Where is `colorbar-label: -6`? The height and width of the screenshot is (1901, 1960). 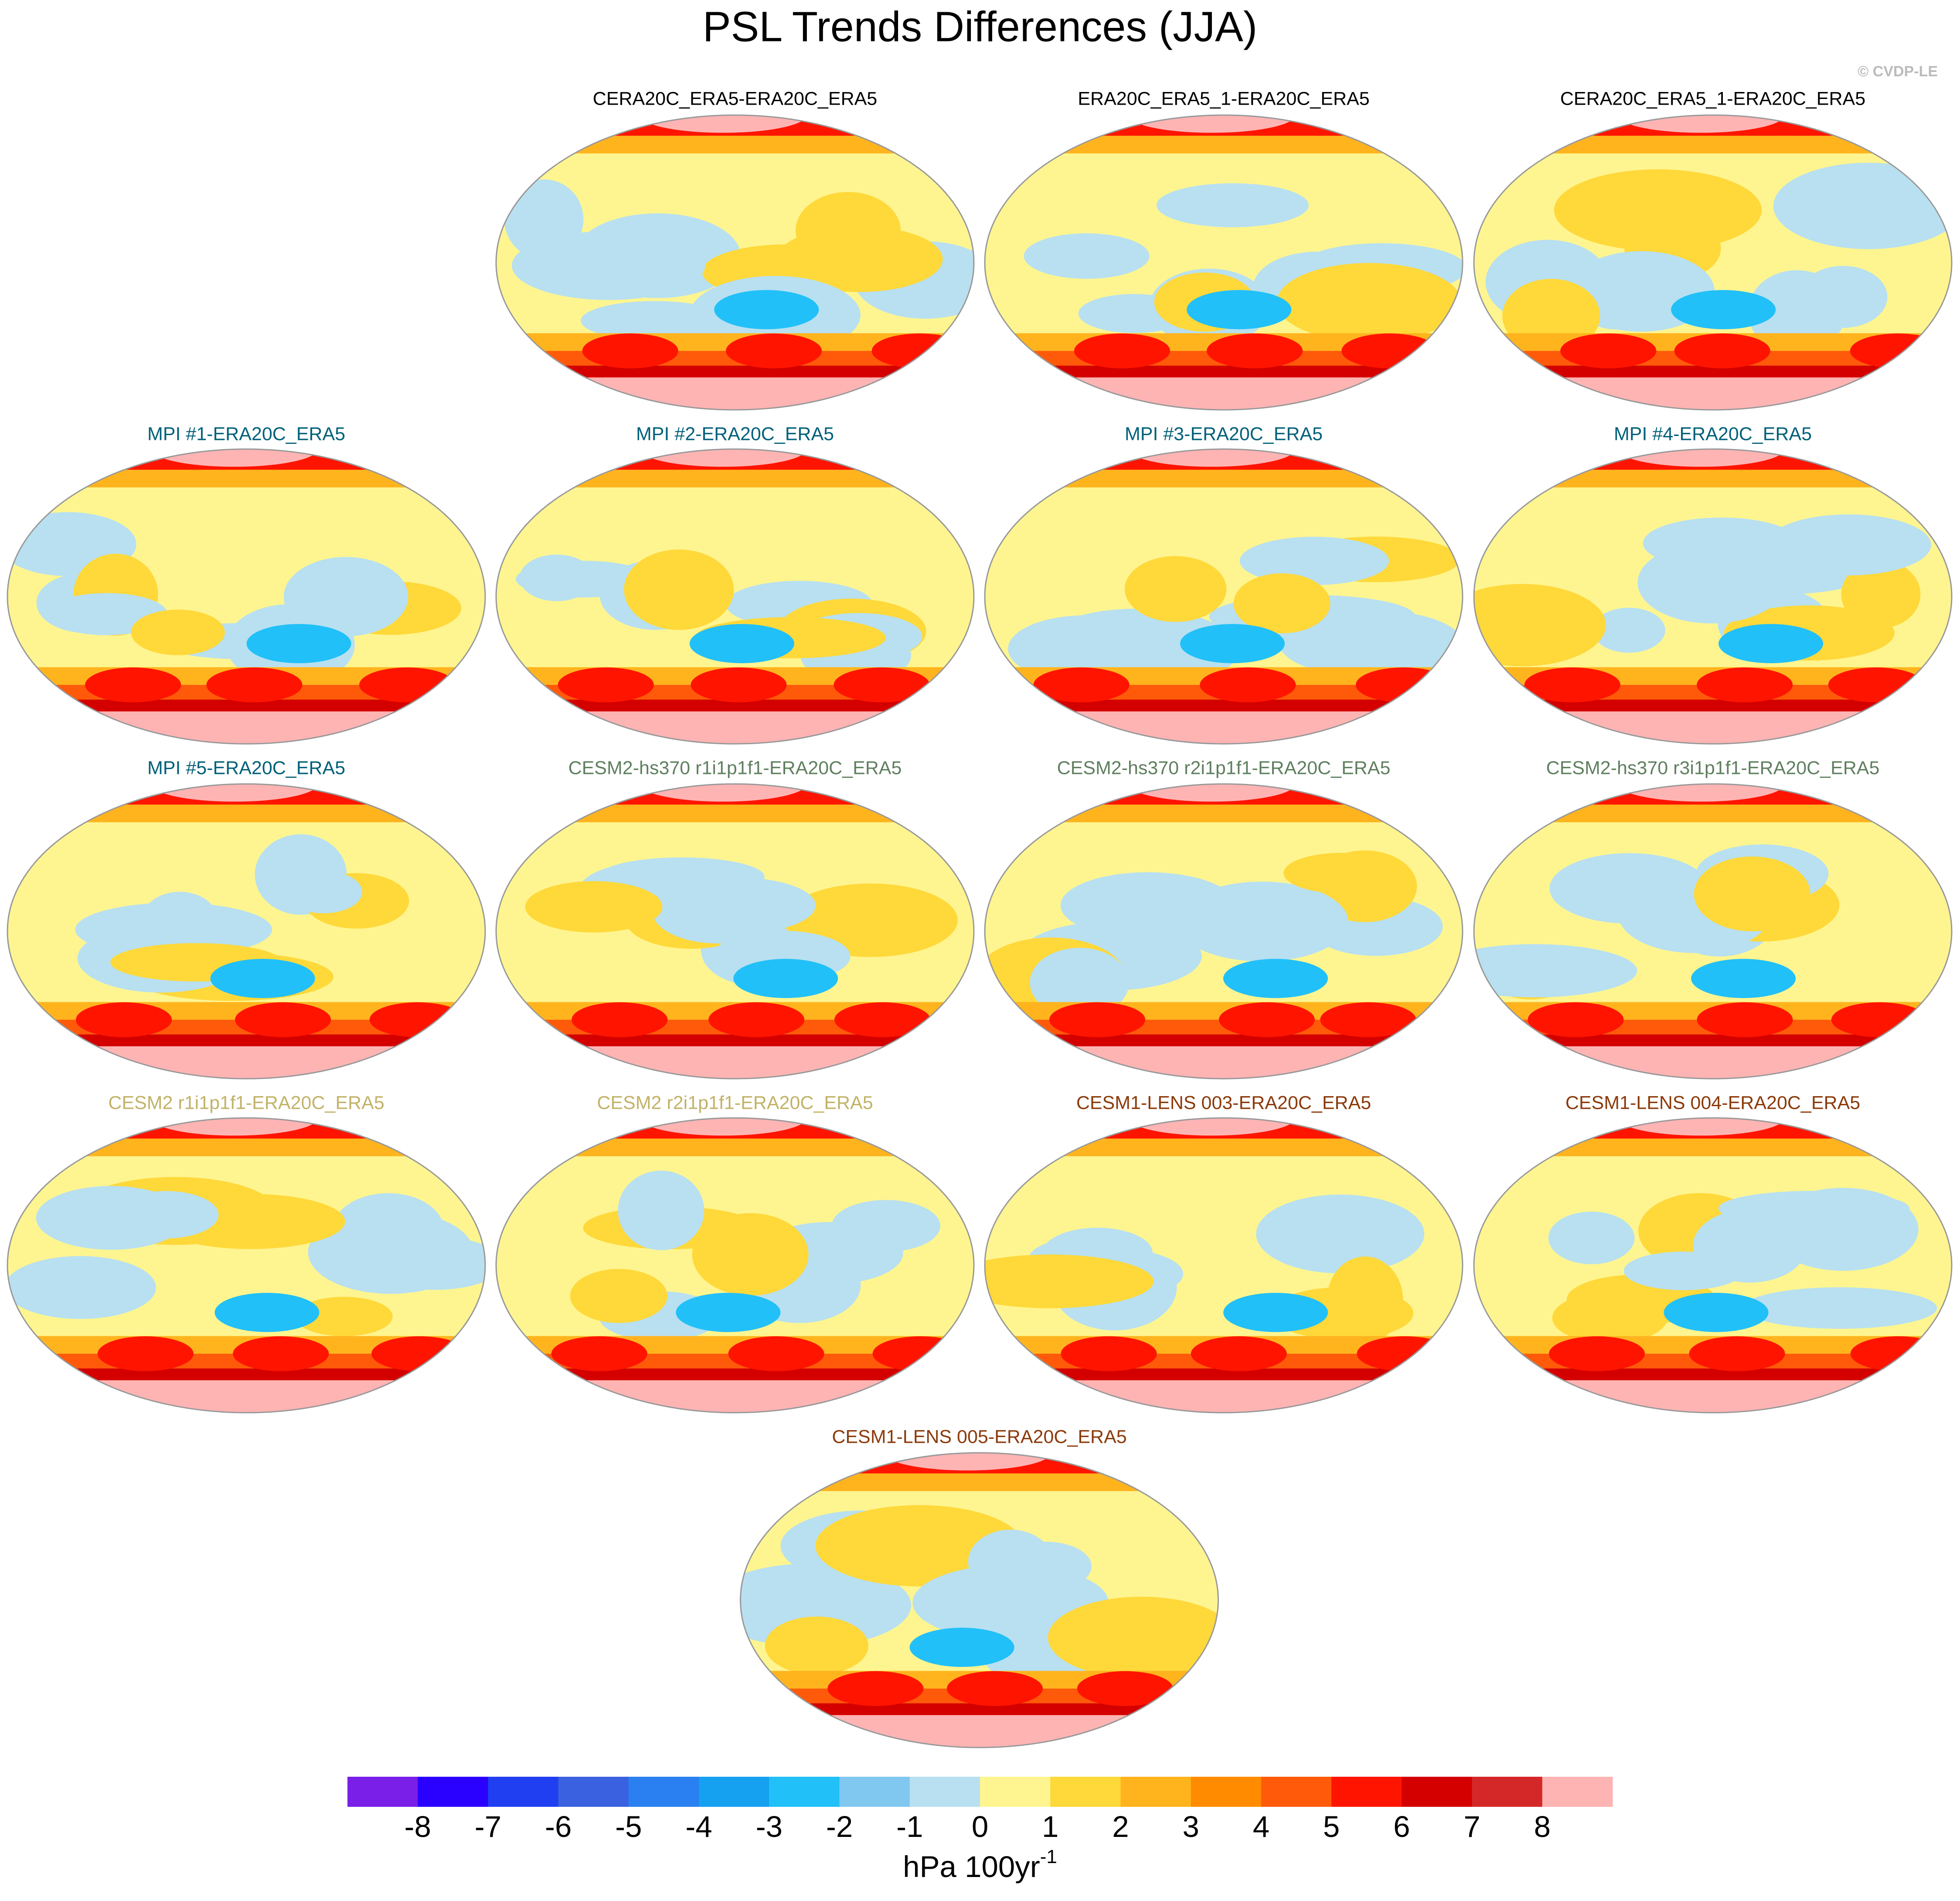
colorbar-label: -6 is located at coordinates (558, 1826).